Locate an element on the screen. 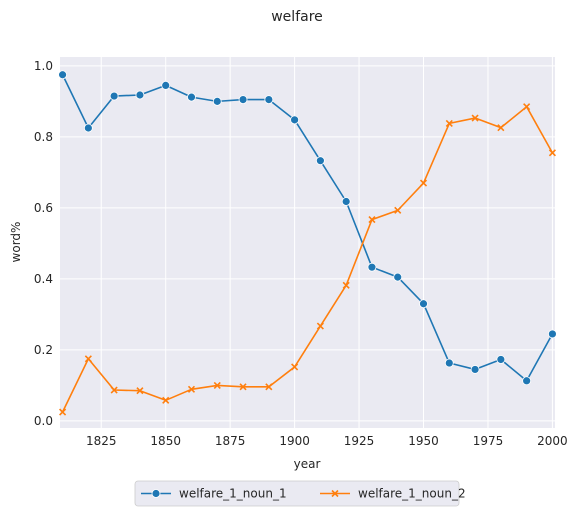 The width and height of the screenshot is (575, 515). y-tick-label: 0.8 is located at coordinates (43, 137).